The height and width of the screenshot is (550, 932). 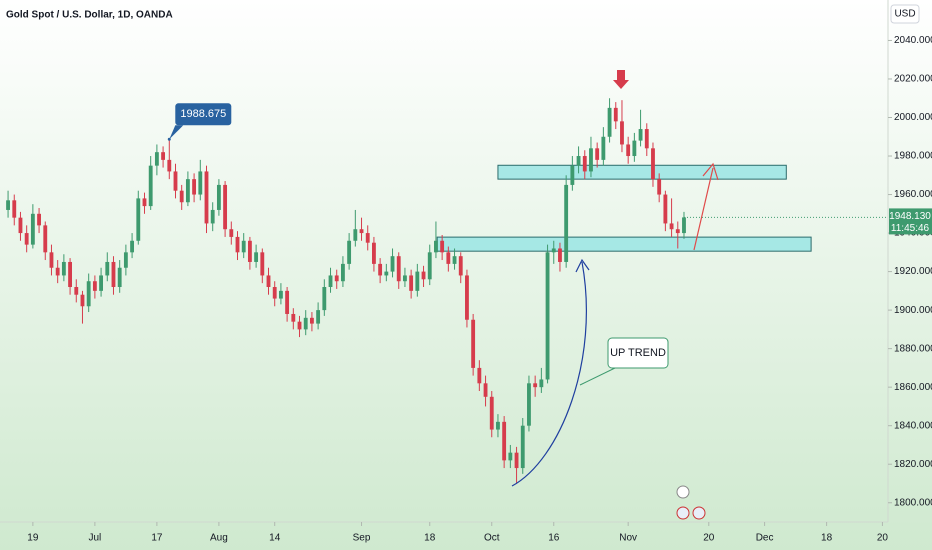 What do you see at coordinates (621, 79) in the screenshot?
I see `down-arrow` at bounding box center [621, 79].